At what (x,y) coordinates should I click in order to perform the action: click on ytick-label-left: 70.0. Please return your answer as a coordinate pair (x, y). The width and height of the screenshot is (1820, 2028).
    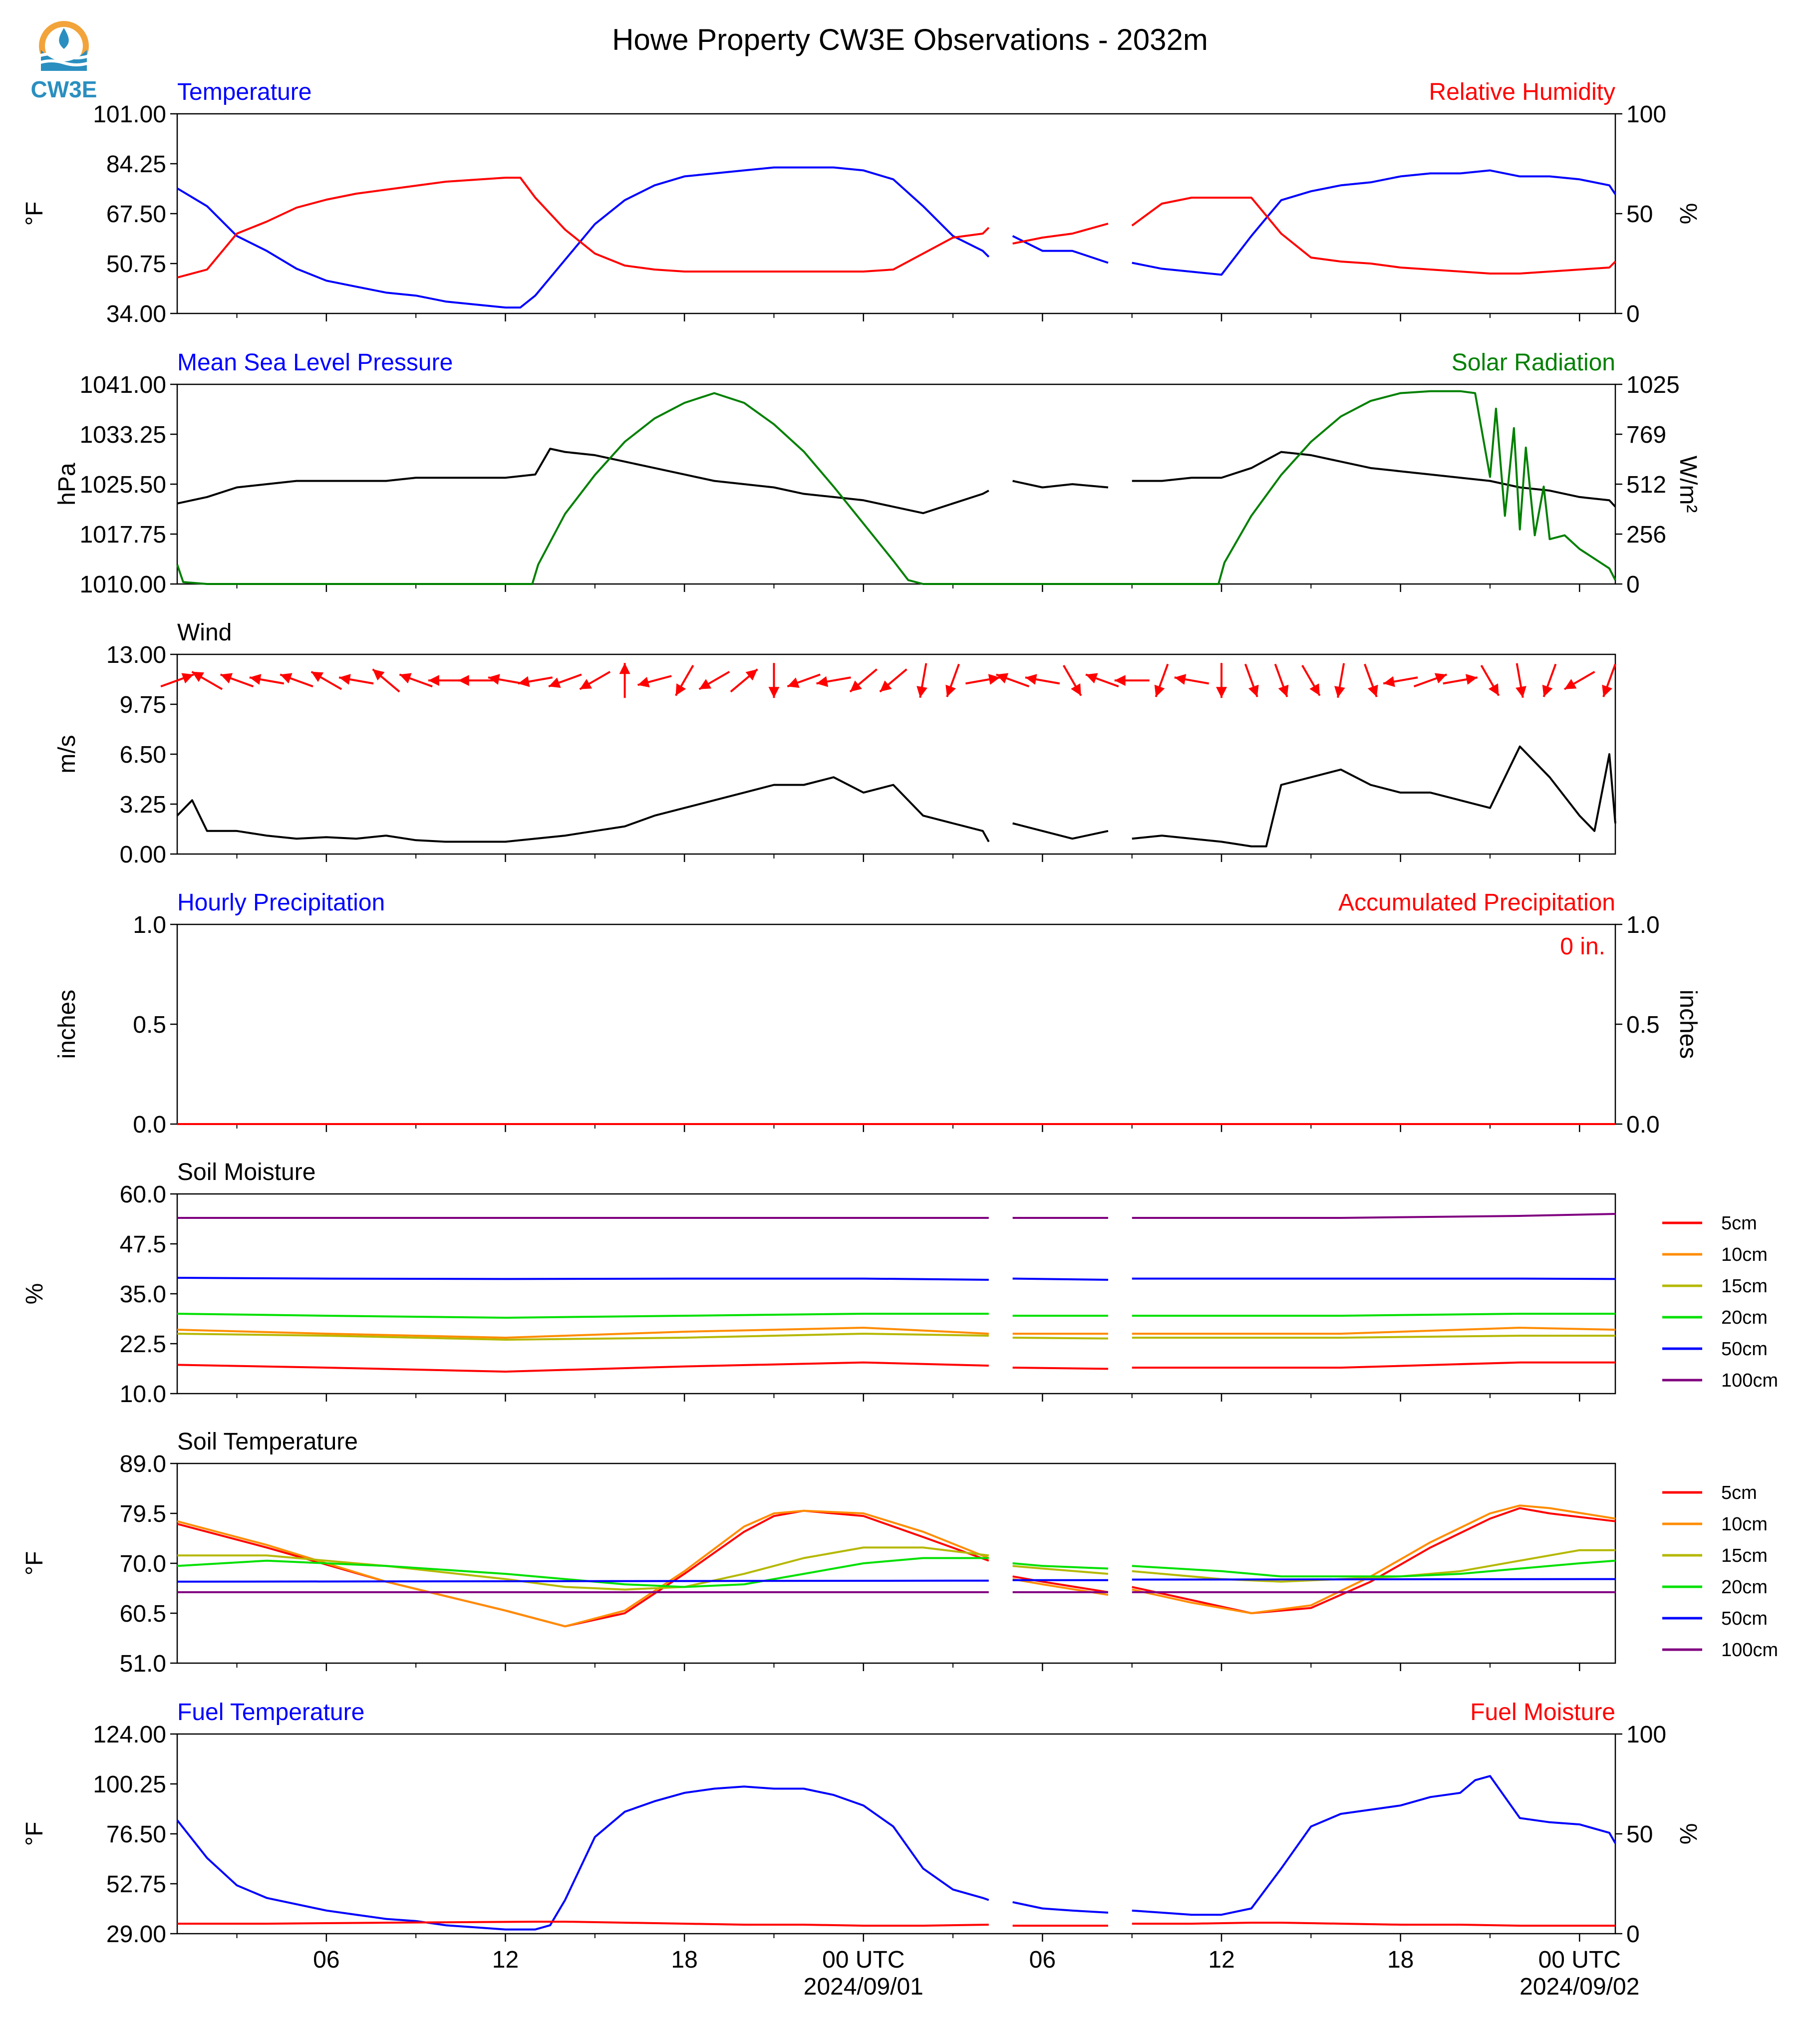
    Looking at the image, I should click on (143, 1564).